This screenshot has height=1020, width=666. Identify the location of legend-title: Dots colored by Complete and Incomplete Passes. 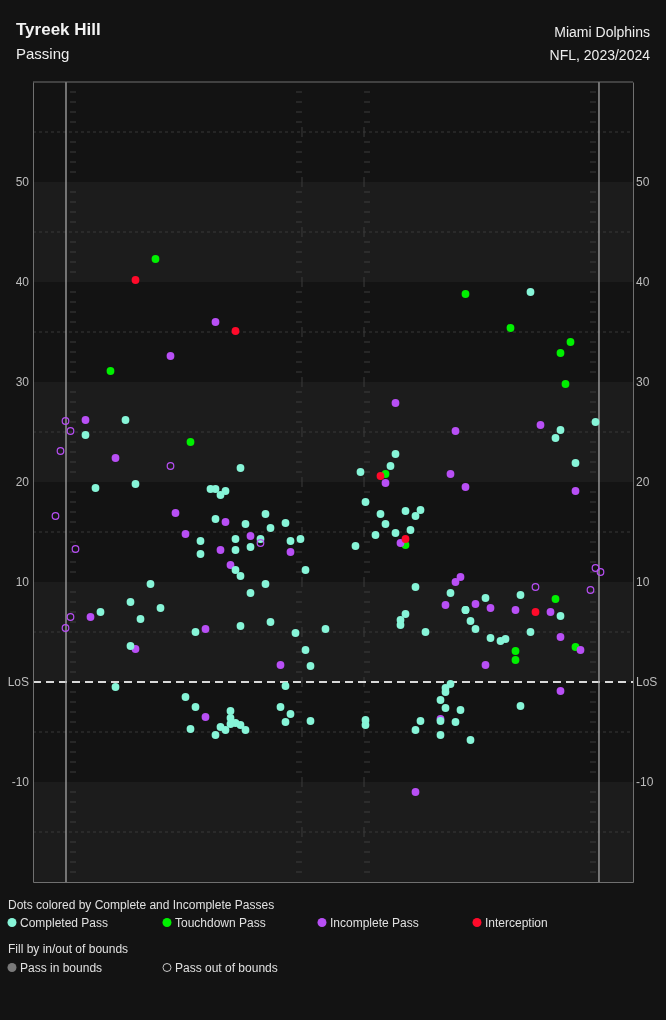
(141, 905).